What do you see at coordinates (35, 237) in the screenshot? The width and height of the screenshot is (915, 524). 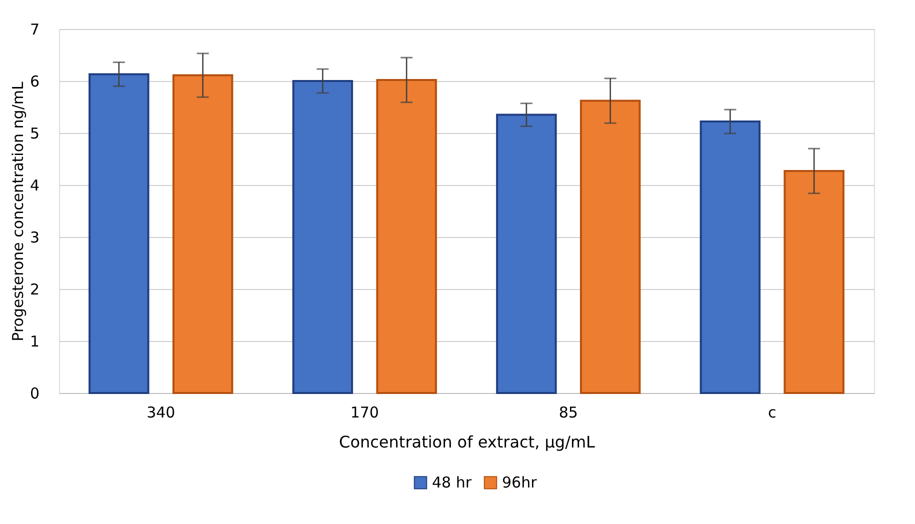 I see `y-tick-label: 3` at bounding box center [35, 237].